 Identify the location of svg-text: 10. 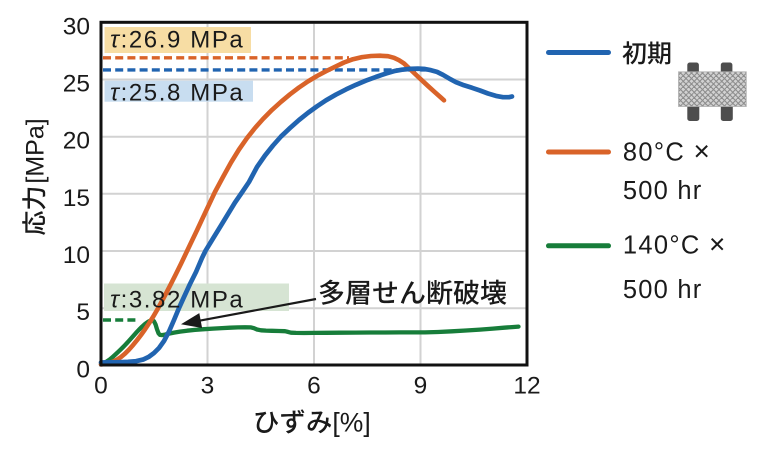
(76, 255).